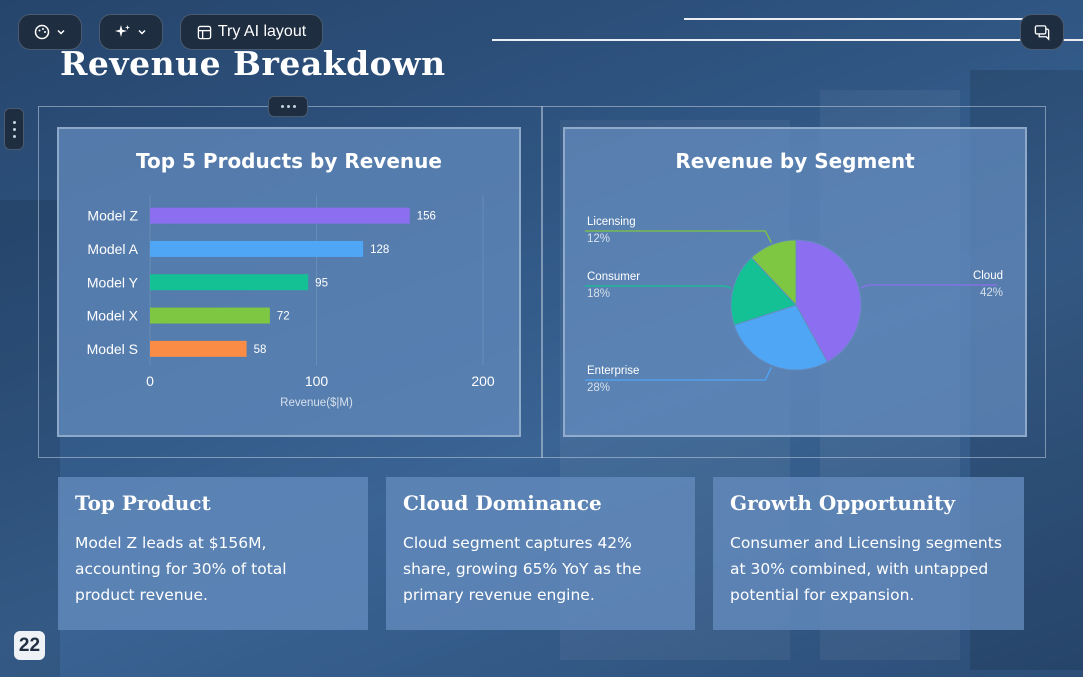 This screenshot has width=1083, height=677. Describe the element at coordinates (854, 19) in the screenshot. I see `decor-line-top` at that location.